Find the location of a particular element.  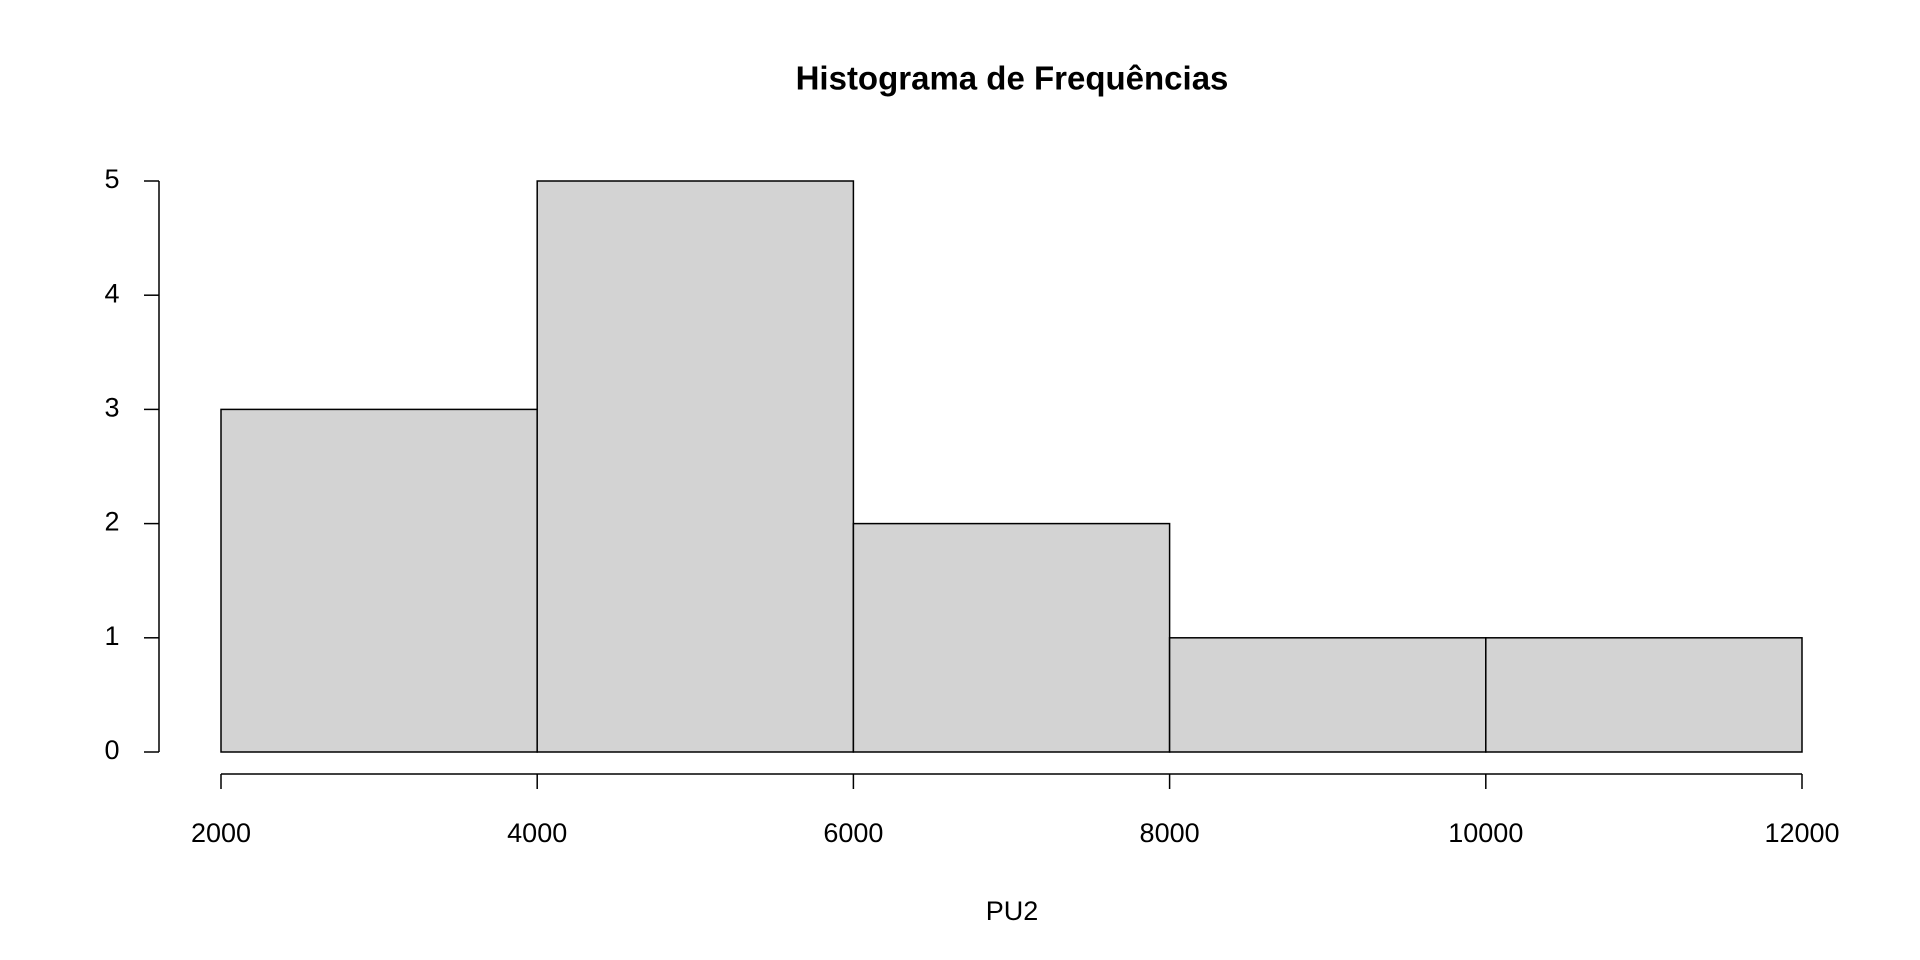

x-tick-label: 12000 is located at coordinates (1801, 833).